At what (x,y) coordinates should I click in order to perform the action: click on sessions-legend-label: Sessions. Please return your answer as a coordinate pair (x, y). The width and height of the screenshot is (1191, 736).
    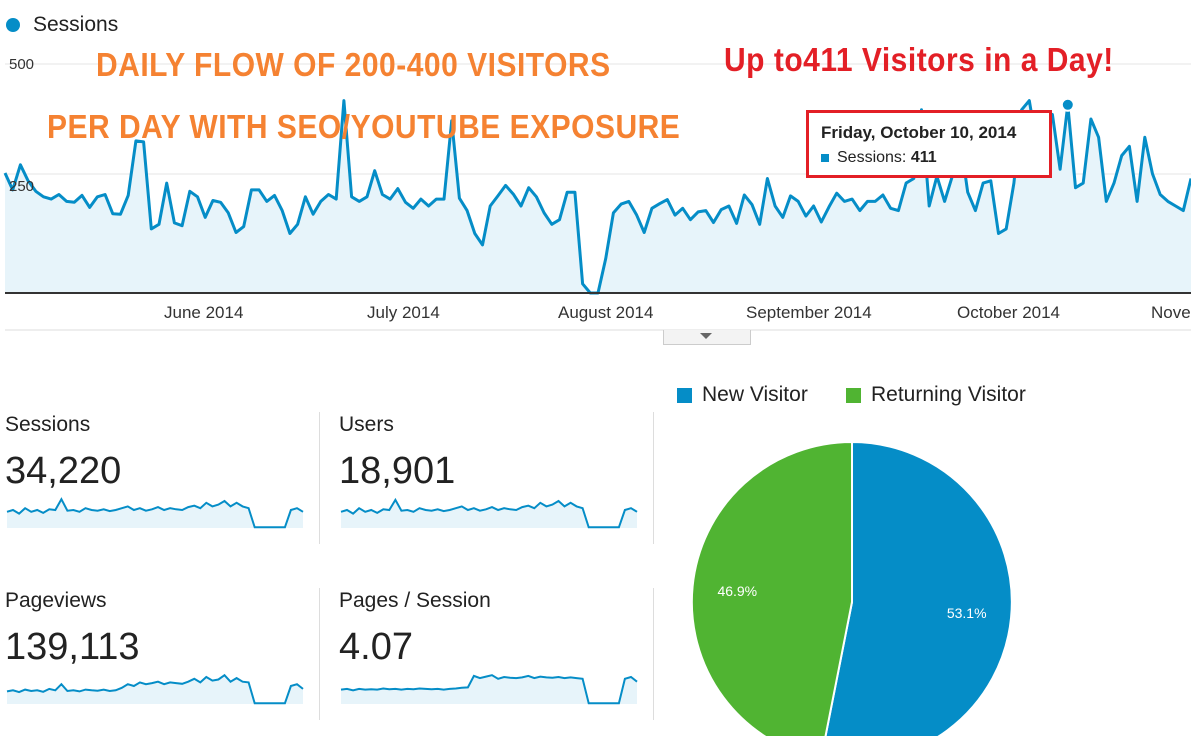
    Looking at the image, I should click on (76, 24).